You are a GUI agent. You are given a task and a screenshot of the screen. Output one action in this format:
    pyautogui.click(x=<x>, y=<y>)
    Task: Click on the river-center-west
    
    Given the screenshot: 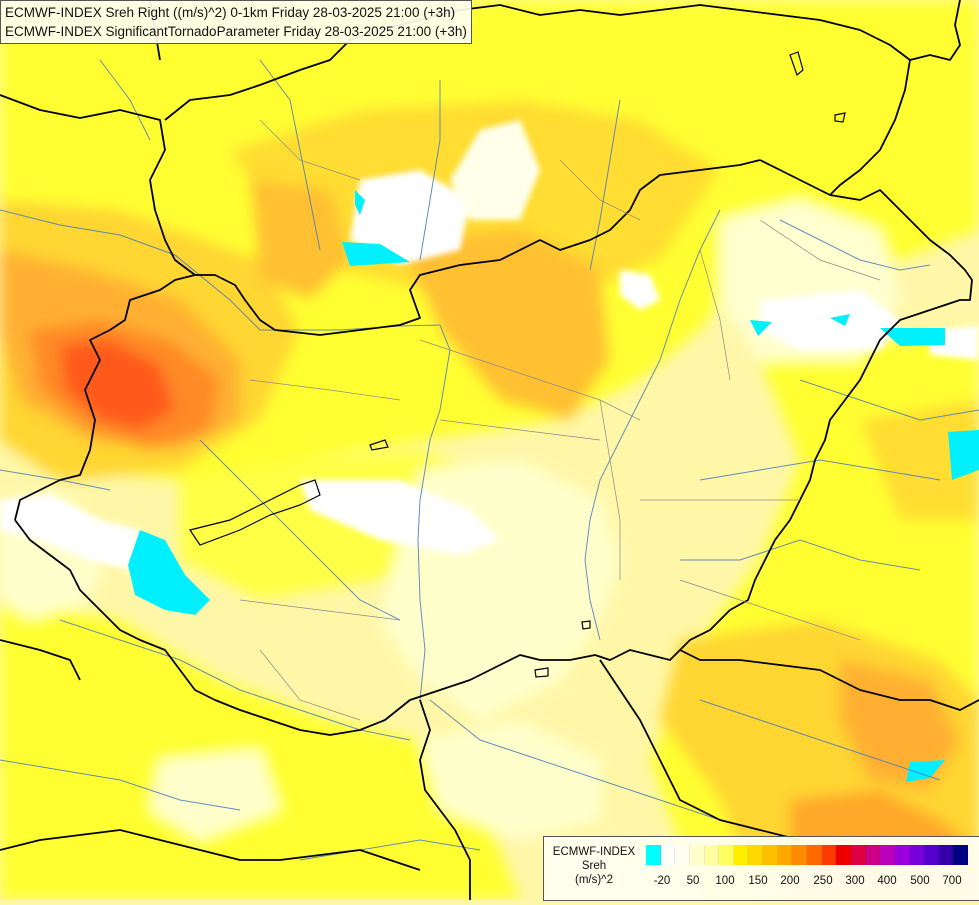 What is the action you would take?
    pyautogui.click(x=300, y=530)
    